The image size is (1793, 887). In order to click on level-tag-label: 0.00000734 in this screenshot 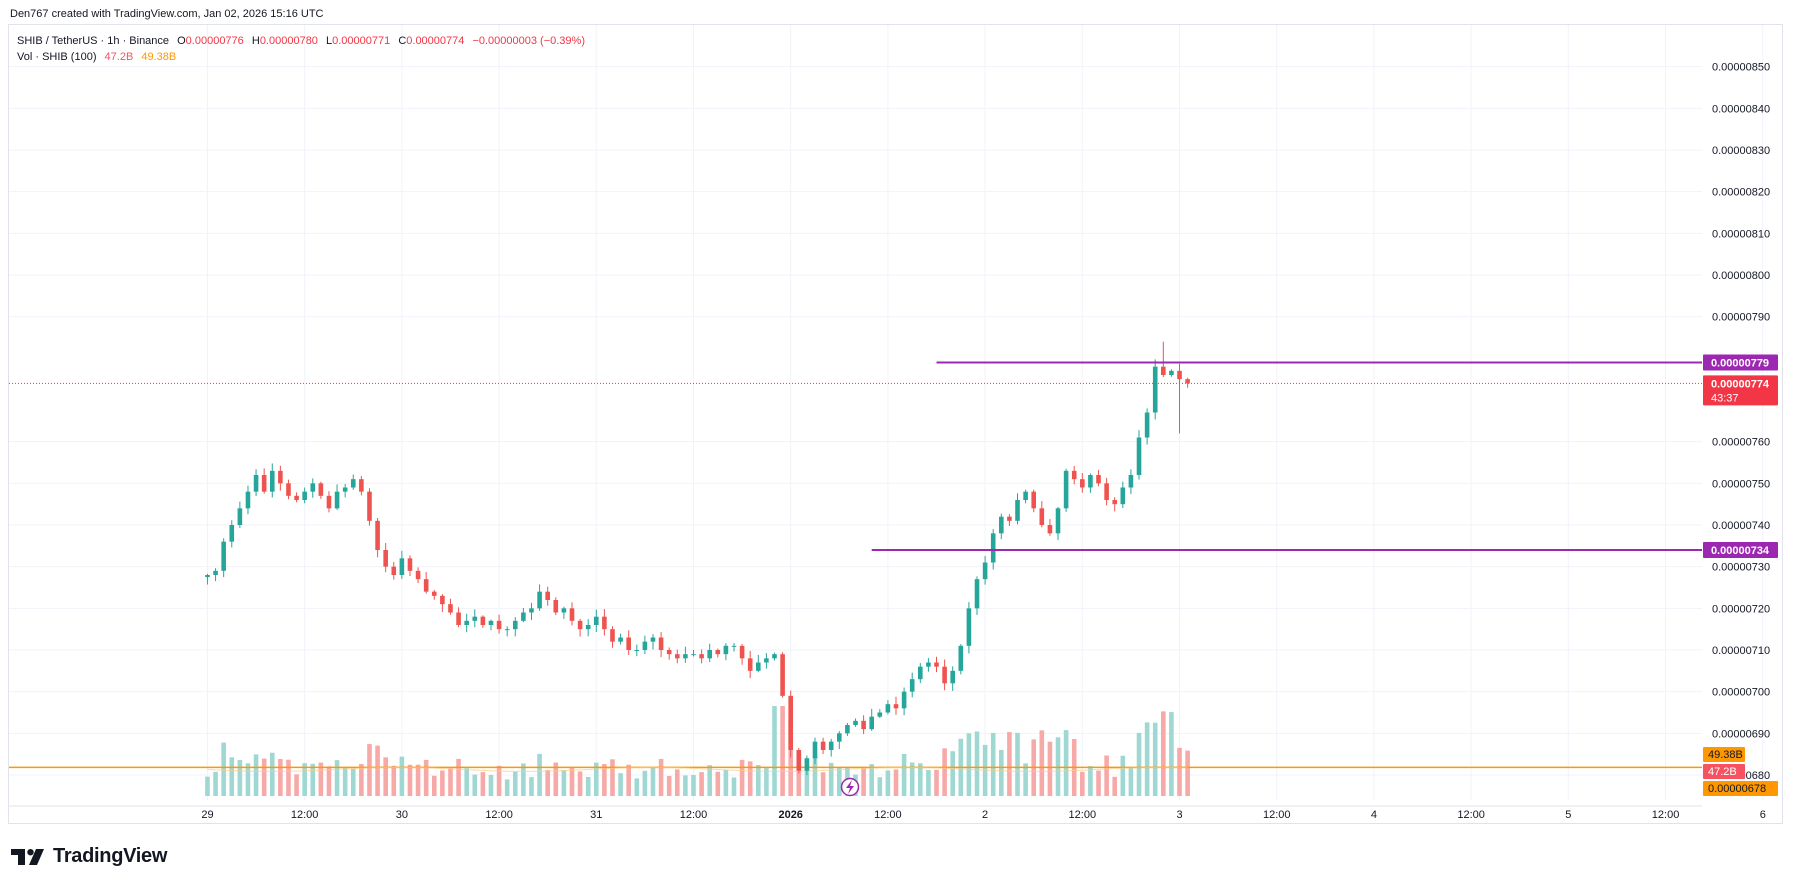, I will do `click(1740, 551)`.